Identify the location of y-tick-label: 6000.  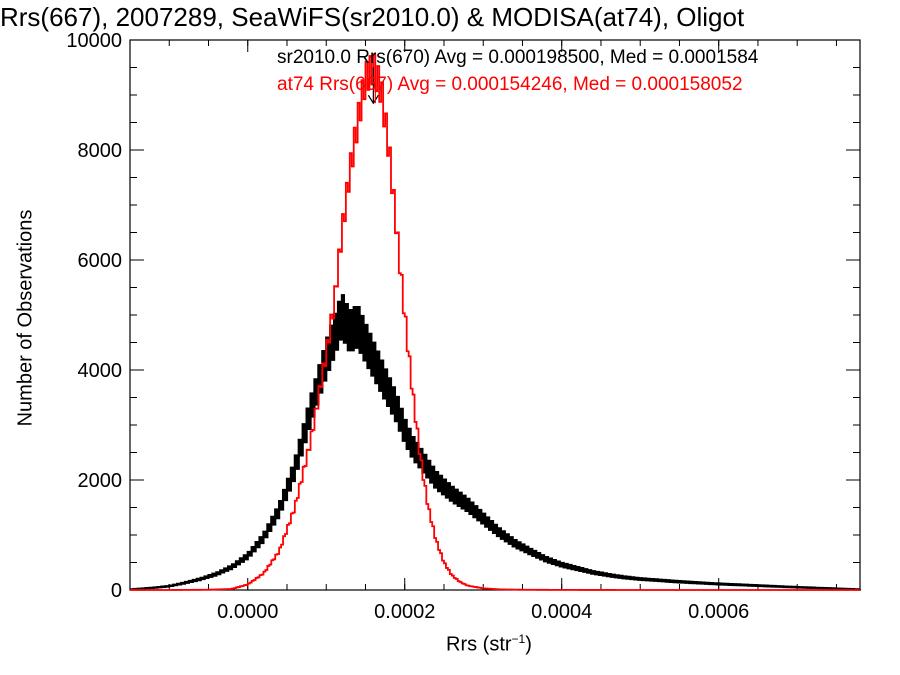
(100, 261).